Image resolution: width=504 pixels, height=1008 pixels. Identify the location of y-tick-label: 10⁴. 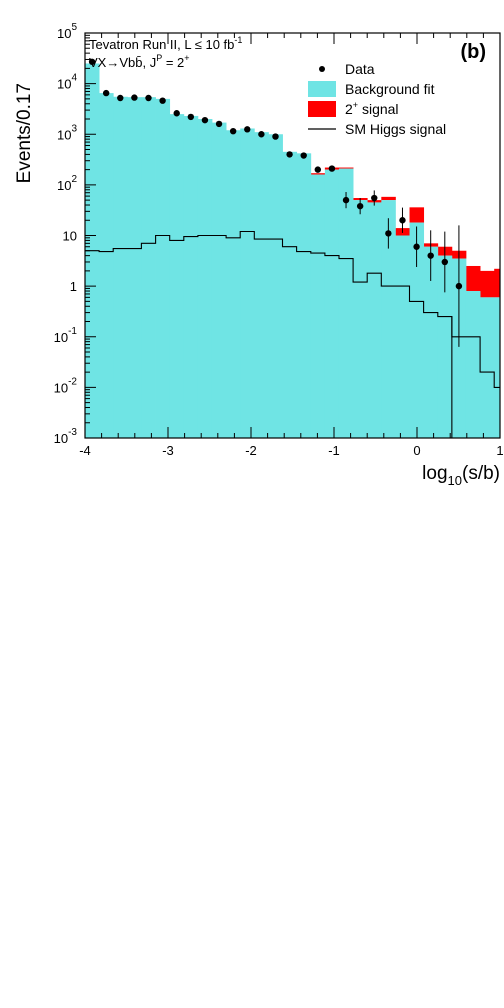
(67, 82).